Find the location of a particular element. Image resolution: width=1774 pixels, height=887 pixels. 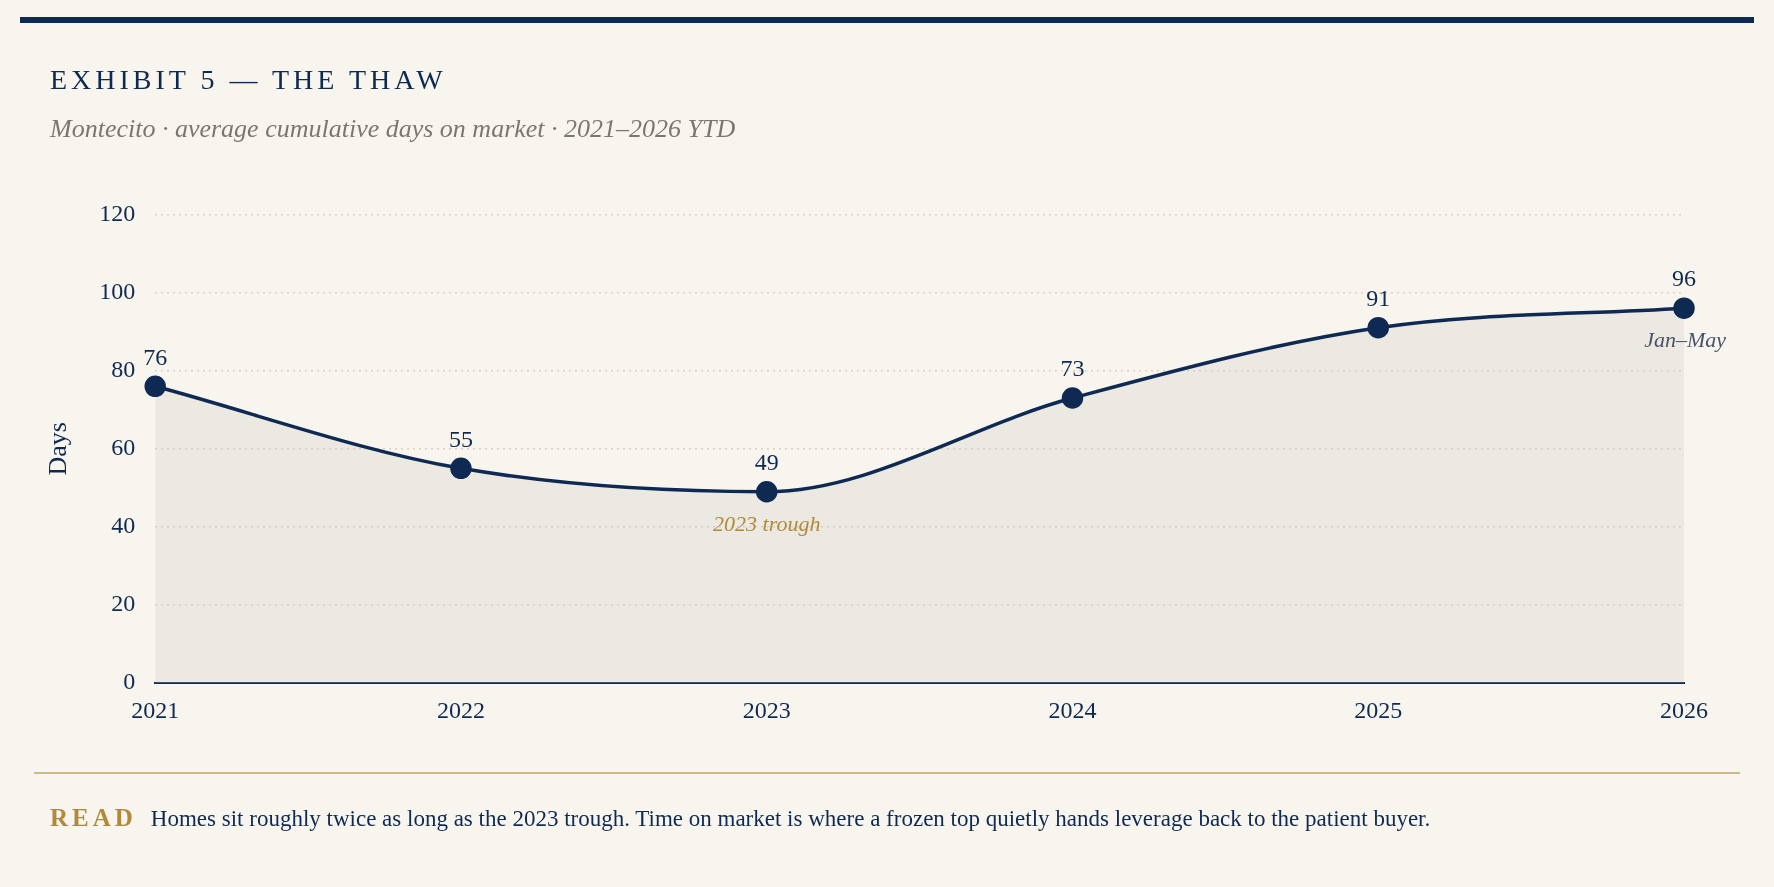

y-tick-label: 120 is located at coordinates (117, 212).